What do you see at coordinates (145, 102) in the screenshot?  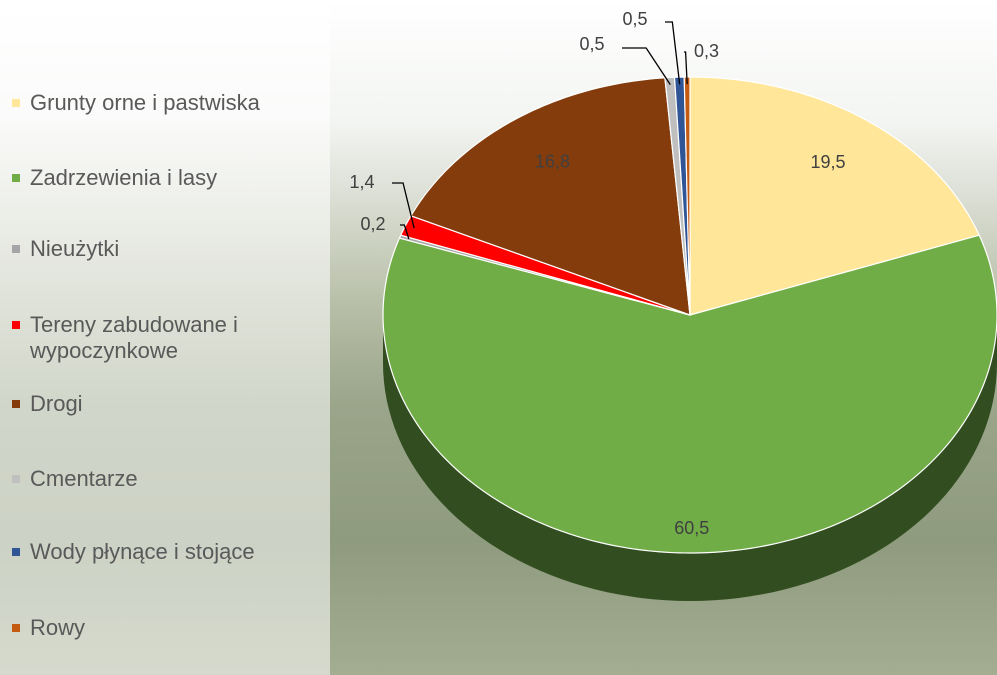 I see `legend-label: Grunty orne i pastwiska` at bounding box center [145, 102].